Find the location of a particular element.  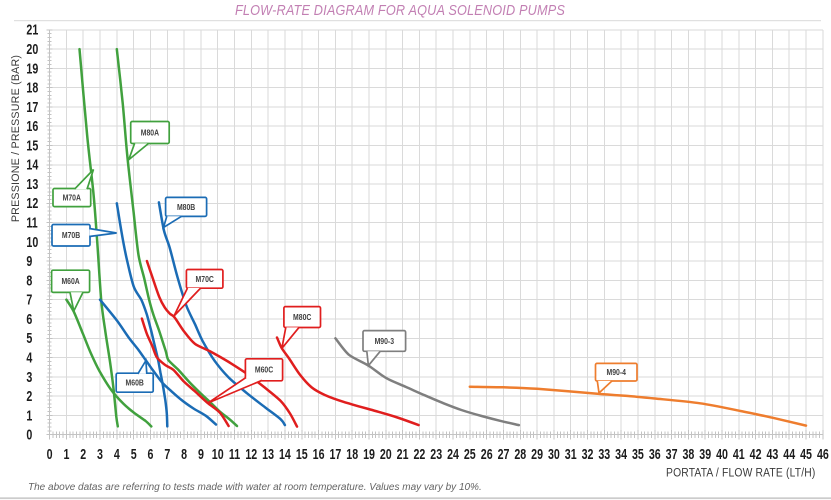

svg-text: M70B is located at coordinates (71, 235).